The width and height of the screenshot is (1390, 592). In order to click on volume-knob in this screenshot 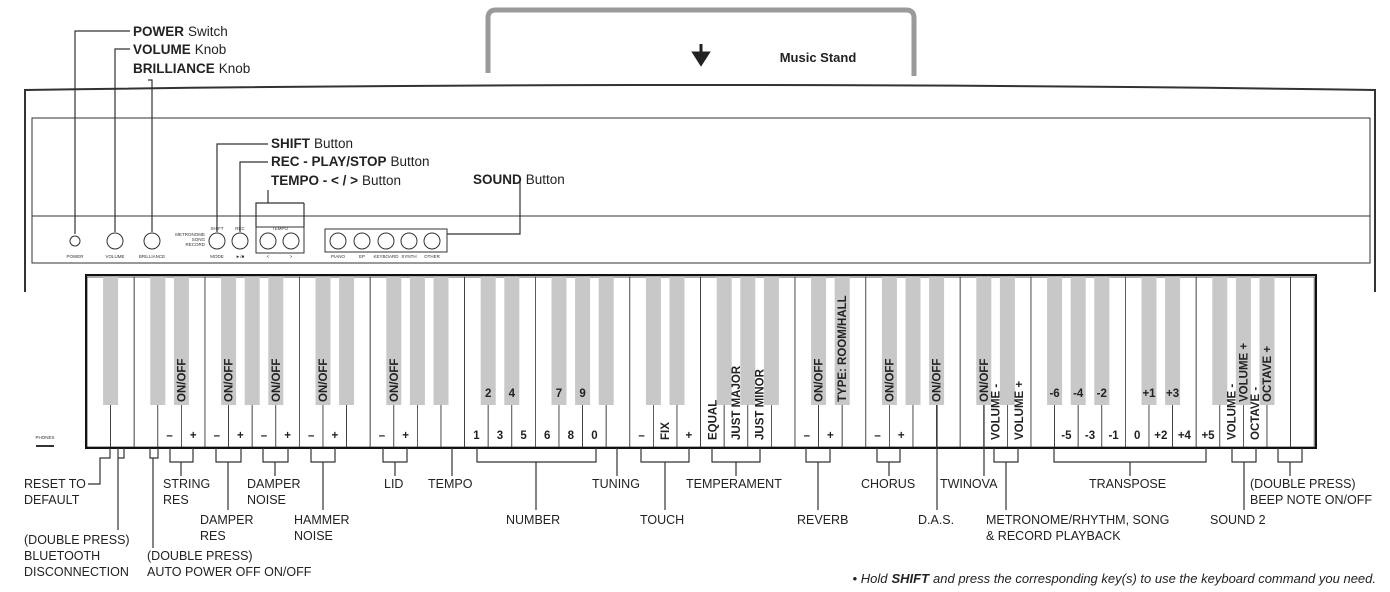, I will do `click(115, 241)`.